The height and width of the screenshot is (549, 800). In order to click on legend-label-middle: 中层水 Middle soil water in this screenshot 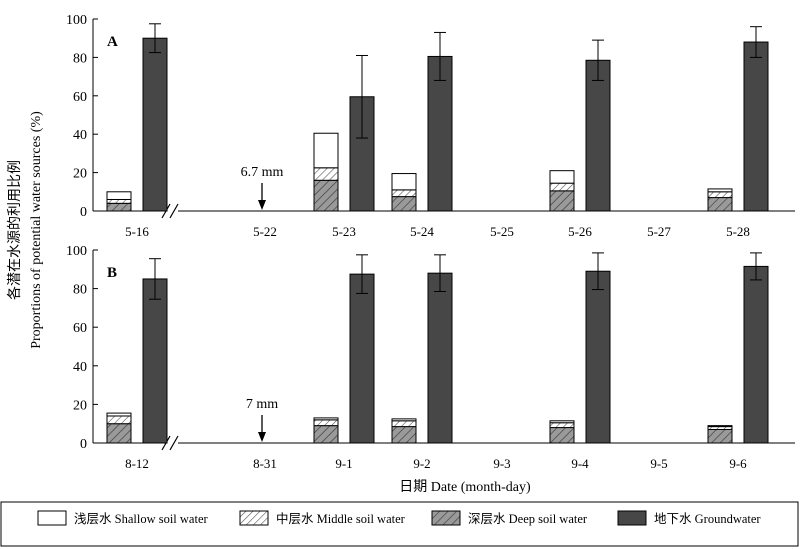, I will do `click(341, 518)`.